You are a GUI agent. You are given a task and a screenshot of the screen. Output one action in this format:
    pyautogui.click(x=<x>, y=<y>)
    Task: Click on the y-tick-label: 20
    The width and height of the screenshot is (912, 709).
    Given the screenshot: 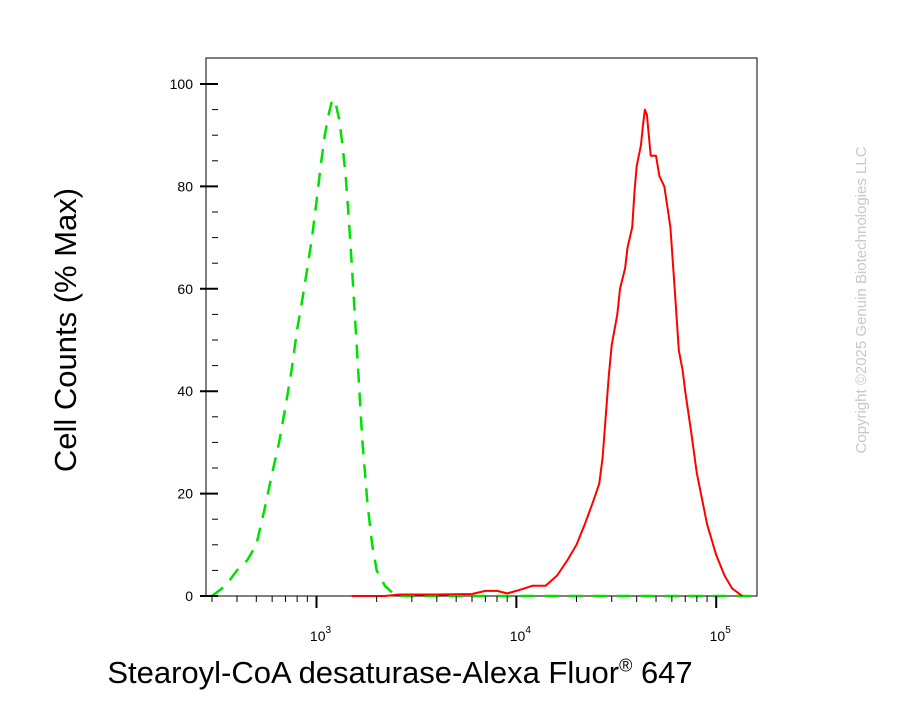 What is the action you would take?
    pyautogui.click(x=185, y=494)
    